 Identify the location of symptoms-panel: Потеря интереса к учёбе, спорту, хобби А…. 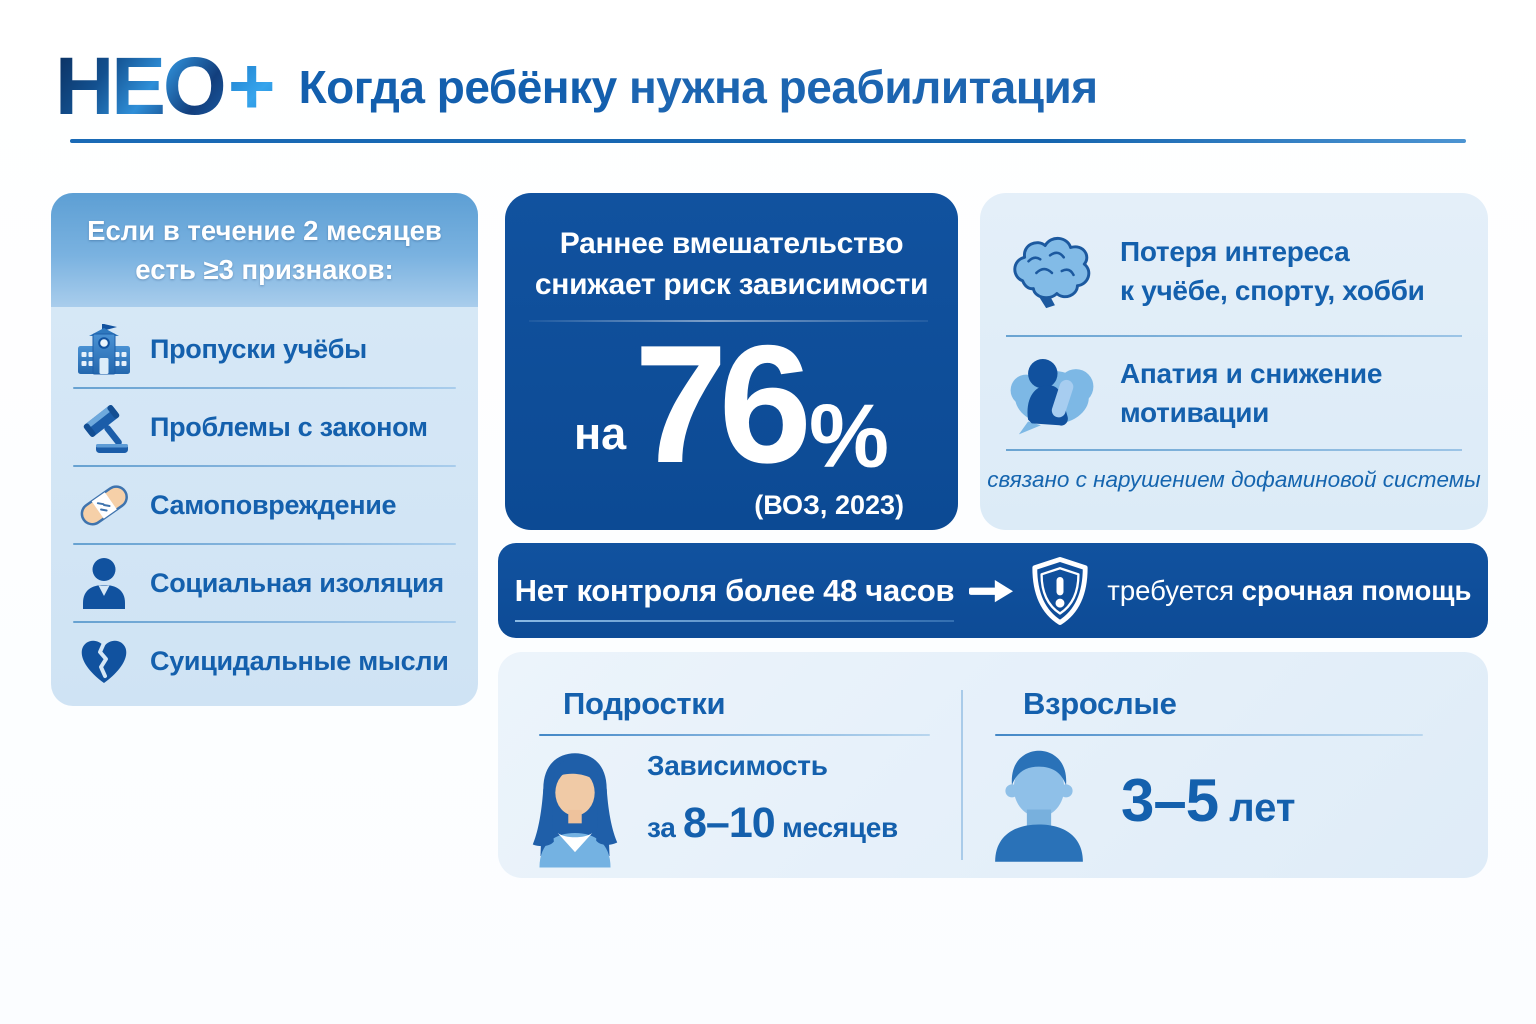
(1234, 361).